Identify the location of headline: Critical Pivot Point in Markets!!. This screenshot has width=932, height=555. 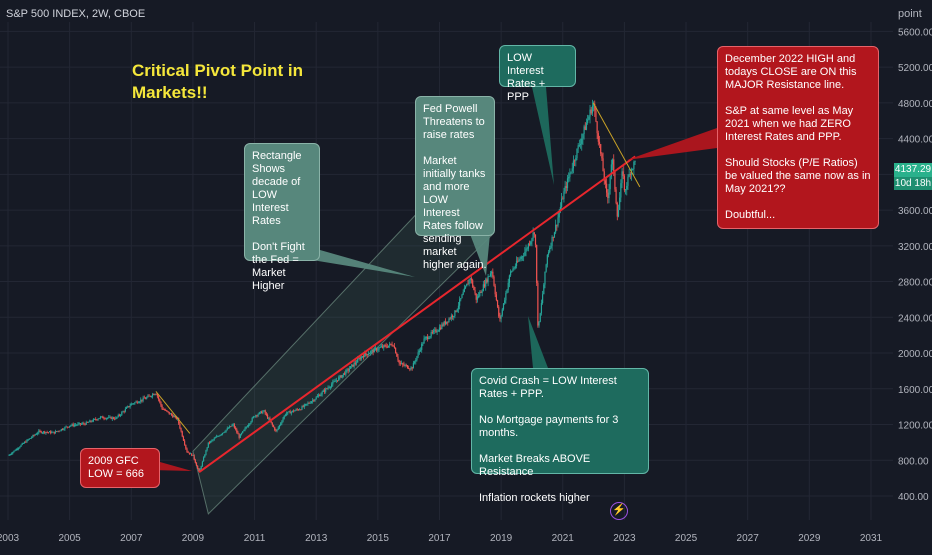
(217, 81).